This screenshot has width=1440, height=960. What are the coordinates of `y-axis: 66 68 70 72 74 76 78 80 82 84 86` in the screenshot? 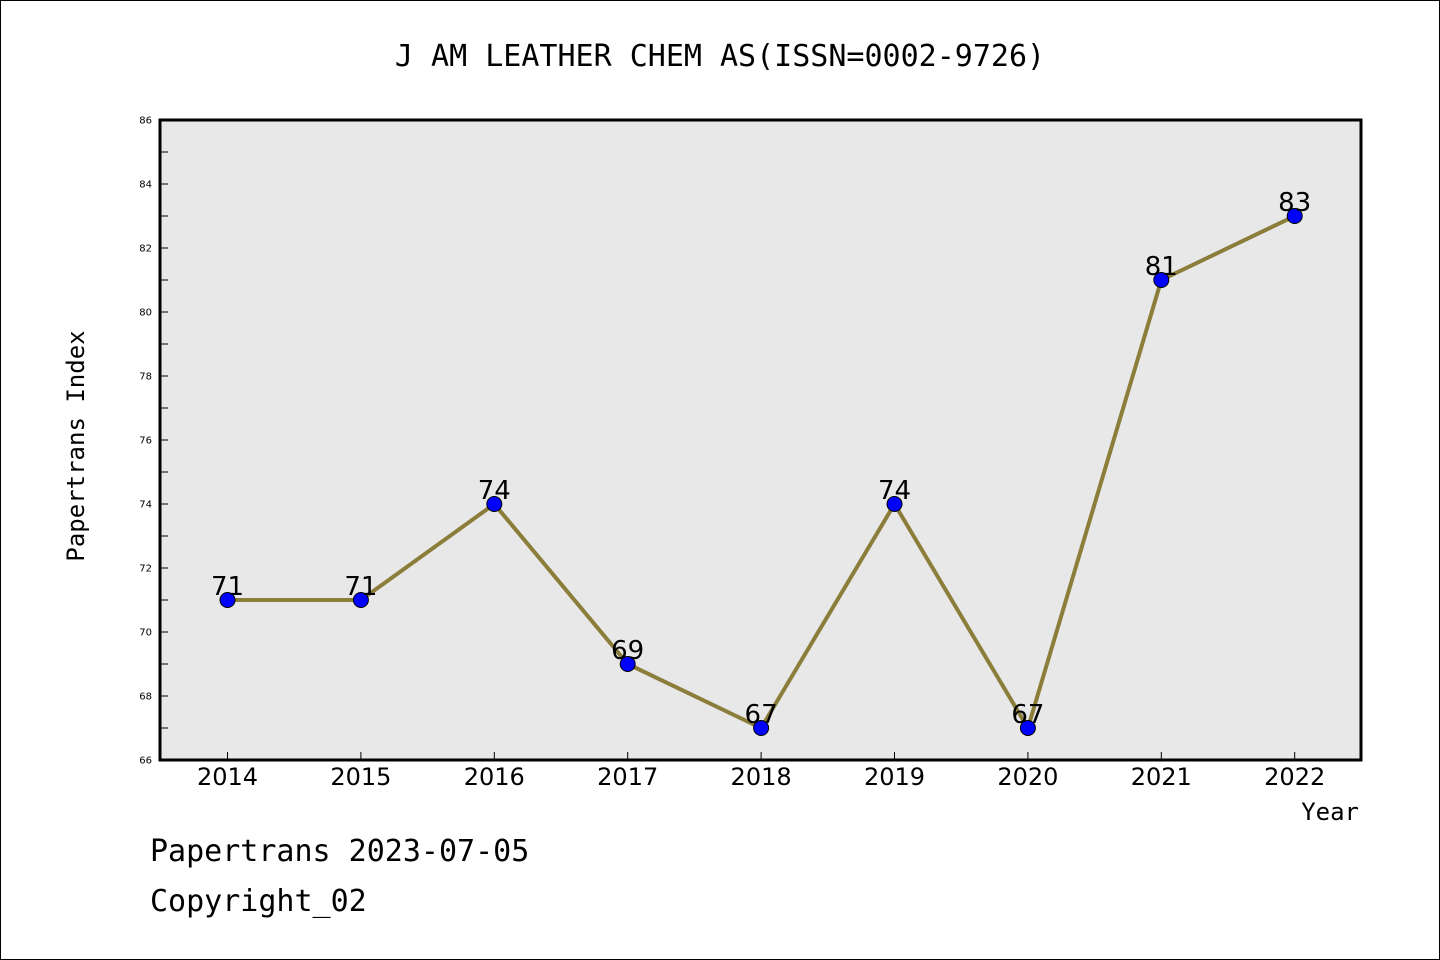 It's located at (153, 441).